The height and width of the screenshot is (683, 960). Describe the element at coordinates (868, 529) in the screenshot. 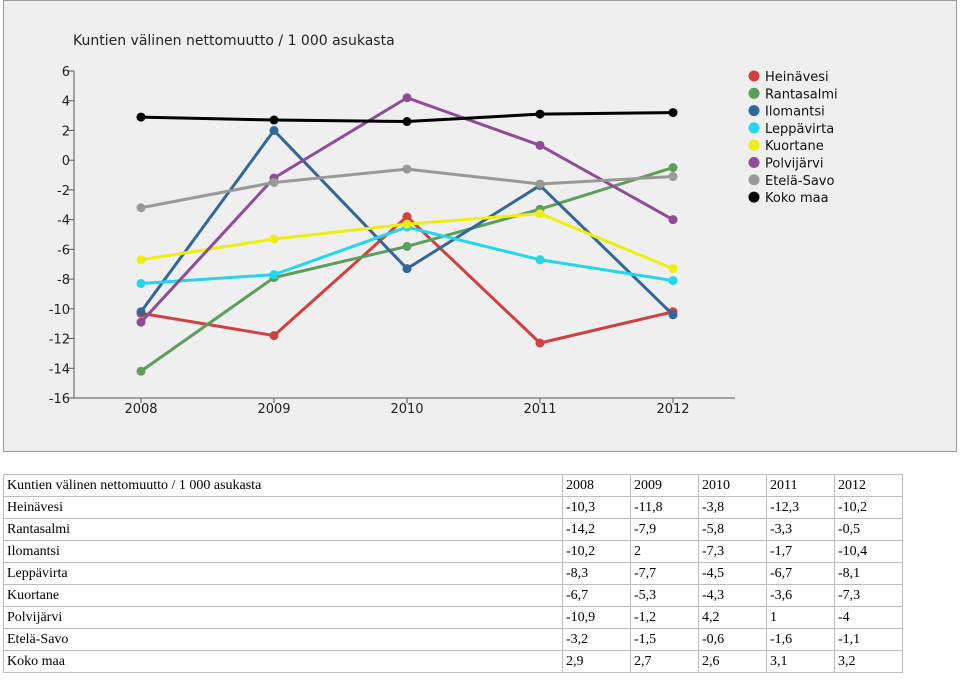

I see `table-cell: -0,5` at that location.